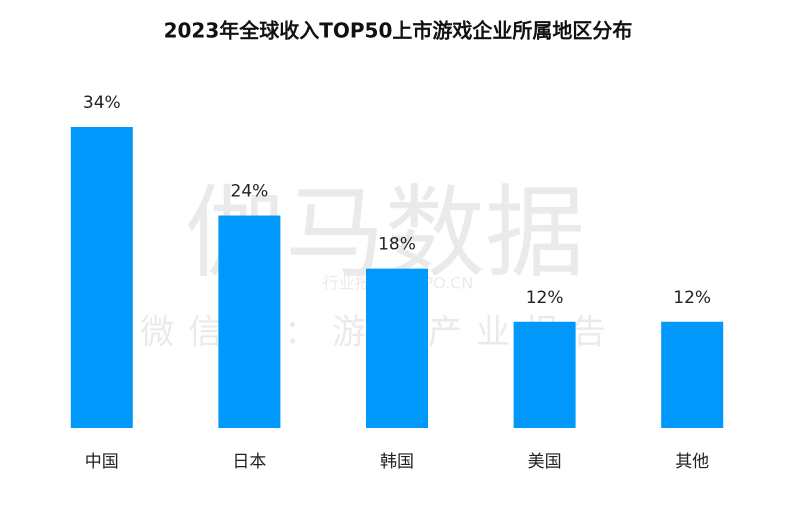  I want to click on x-tick-label: 其他, so click(692, 462).